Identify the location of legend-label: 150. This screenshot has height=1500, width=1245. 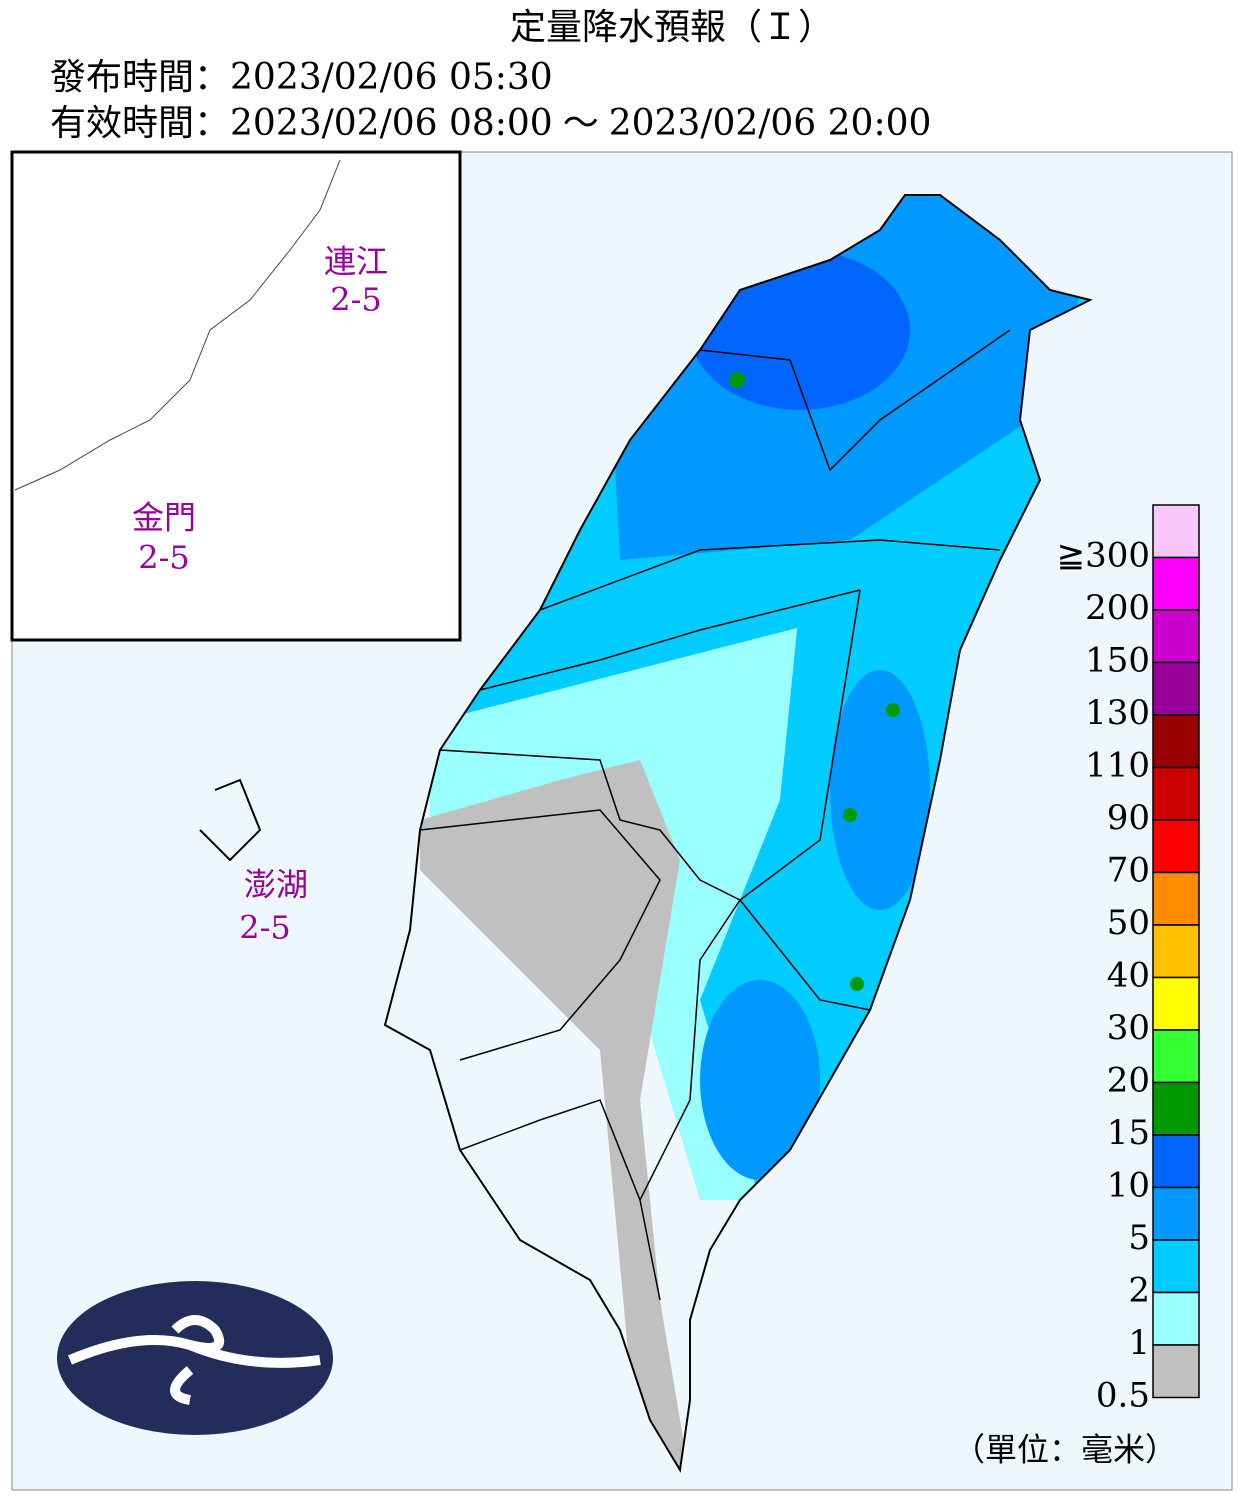
(1117, 661).